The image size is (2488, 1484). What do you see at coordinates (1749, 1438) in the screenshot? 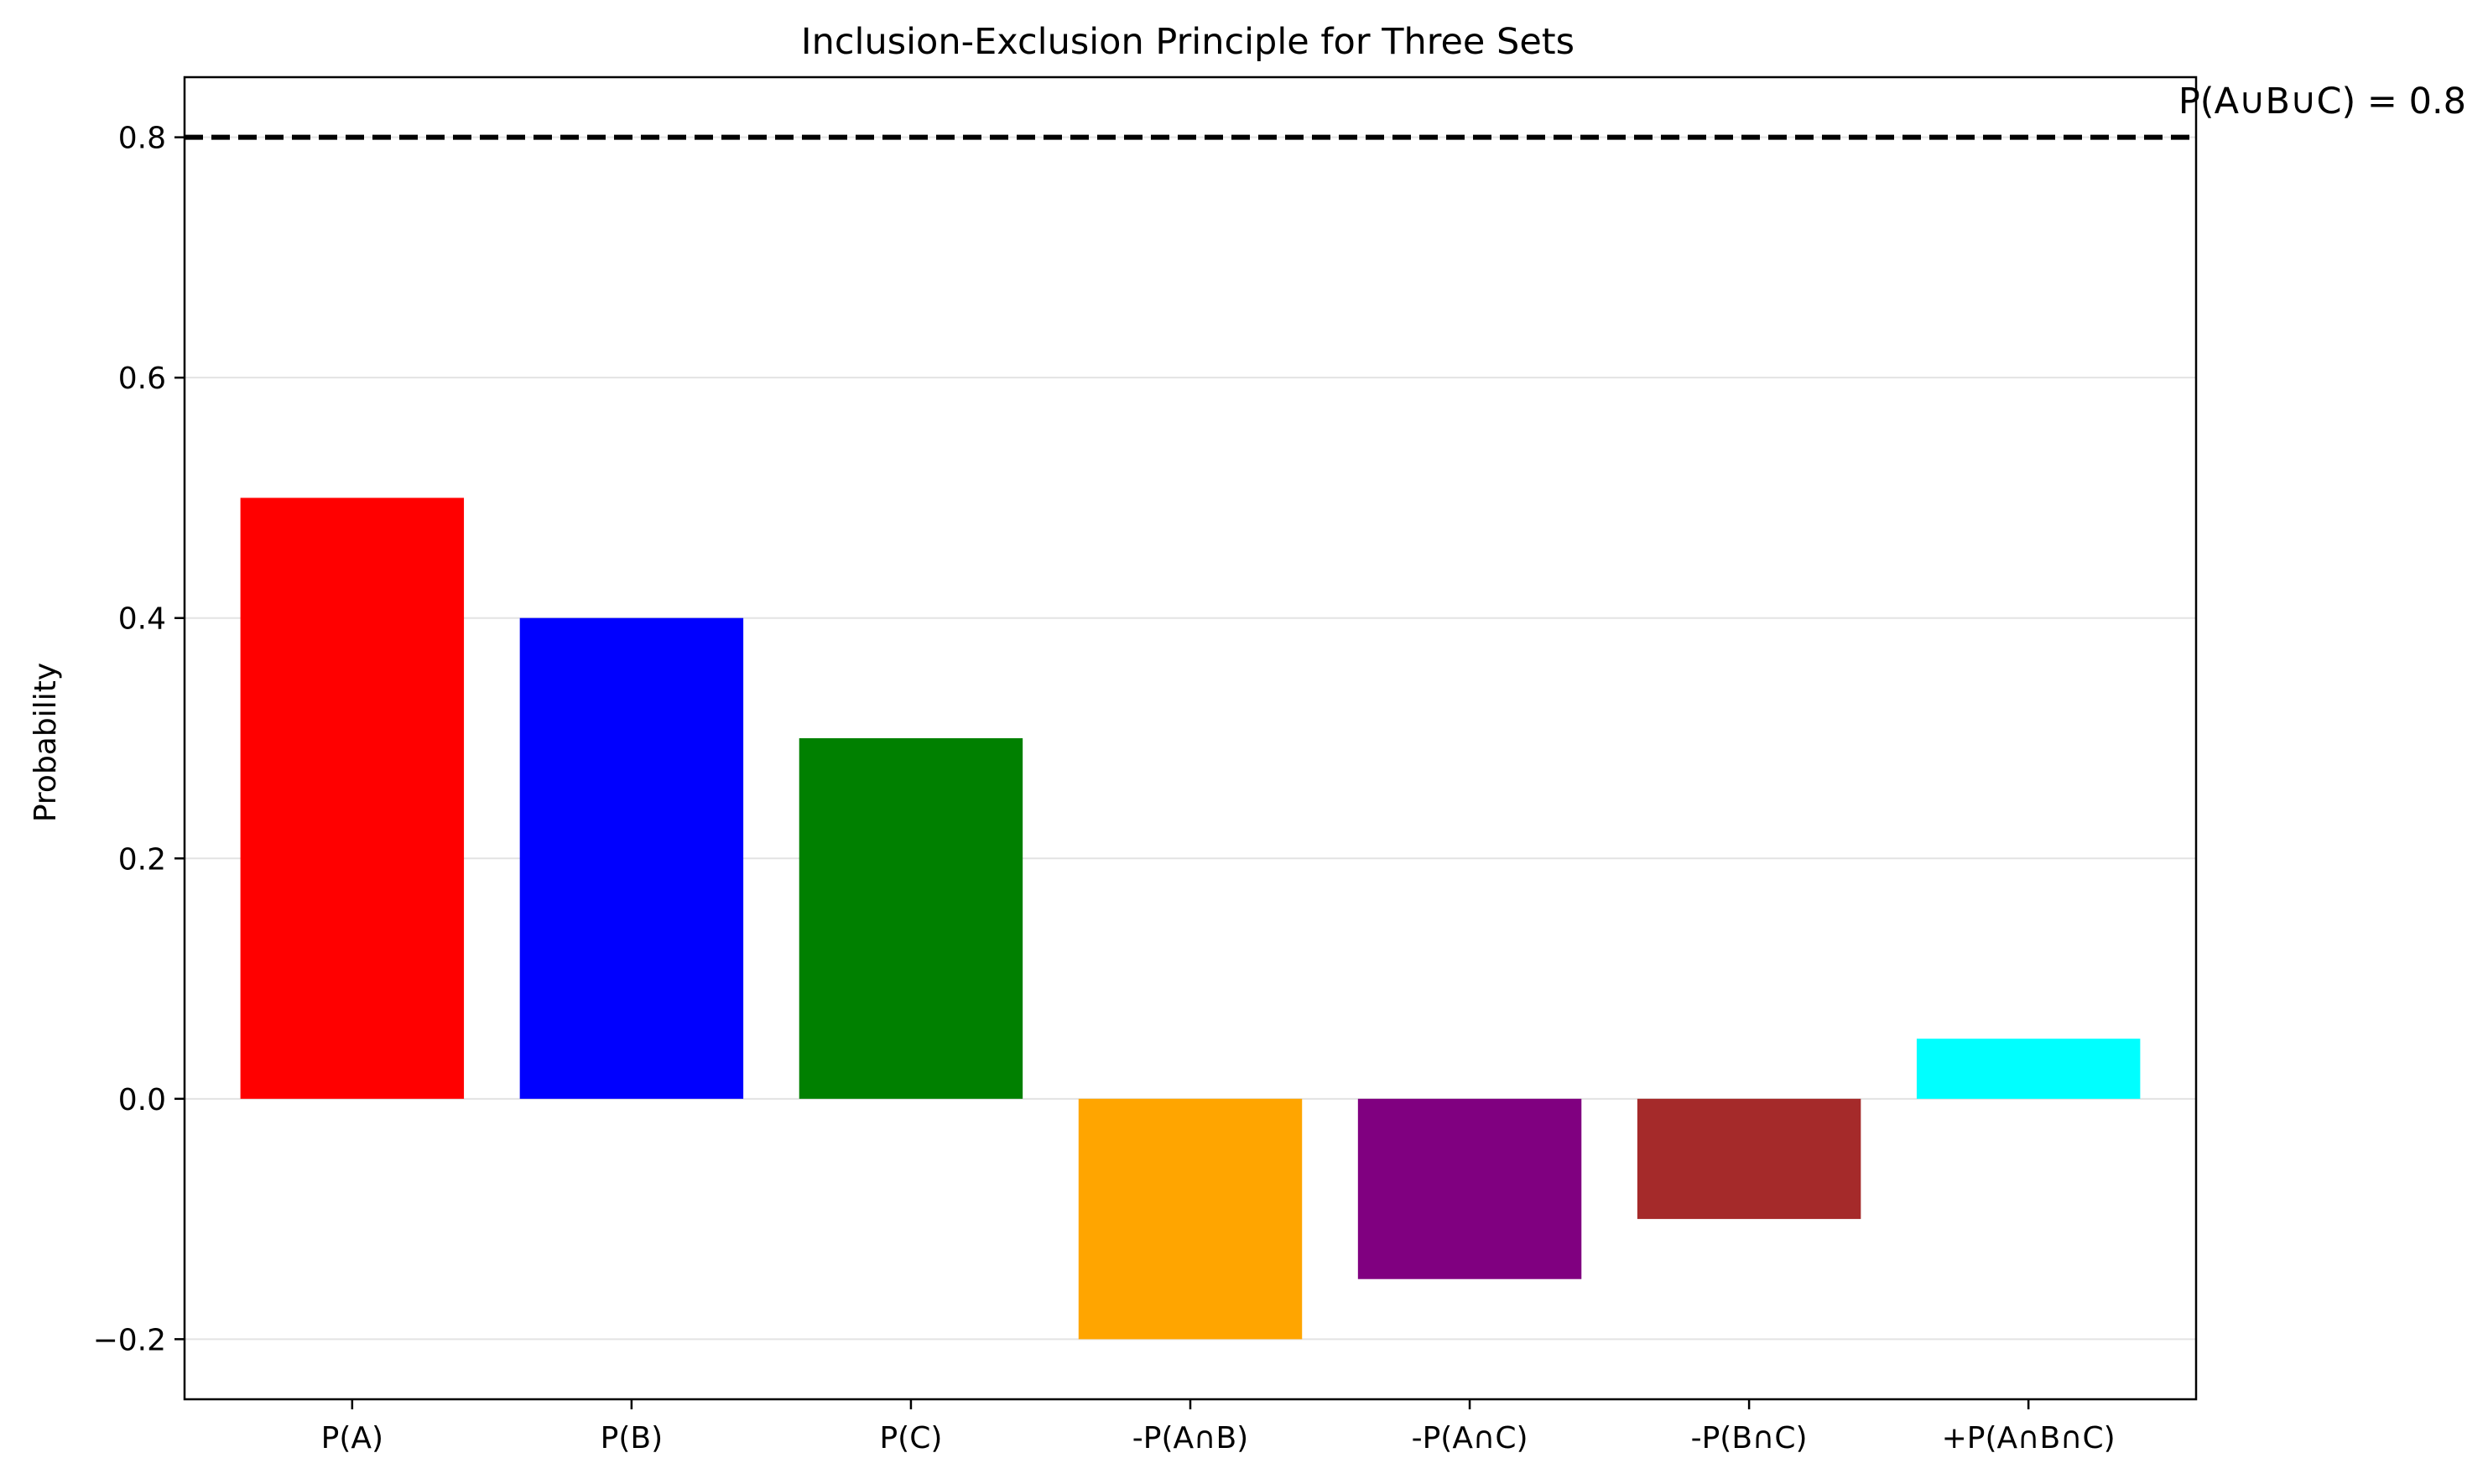
I see `x-tick-label-5: -P(B∩C)` at bounding box center [1749, 1438].